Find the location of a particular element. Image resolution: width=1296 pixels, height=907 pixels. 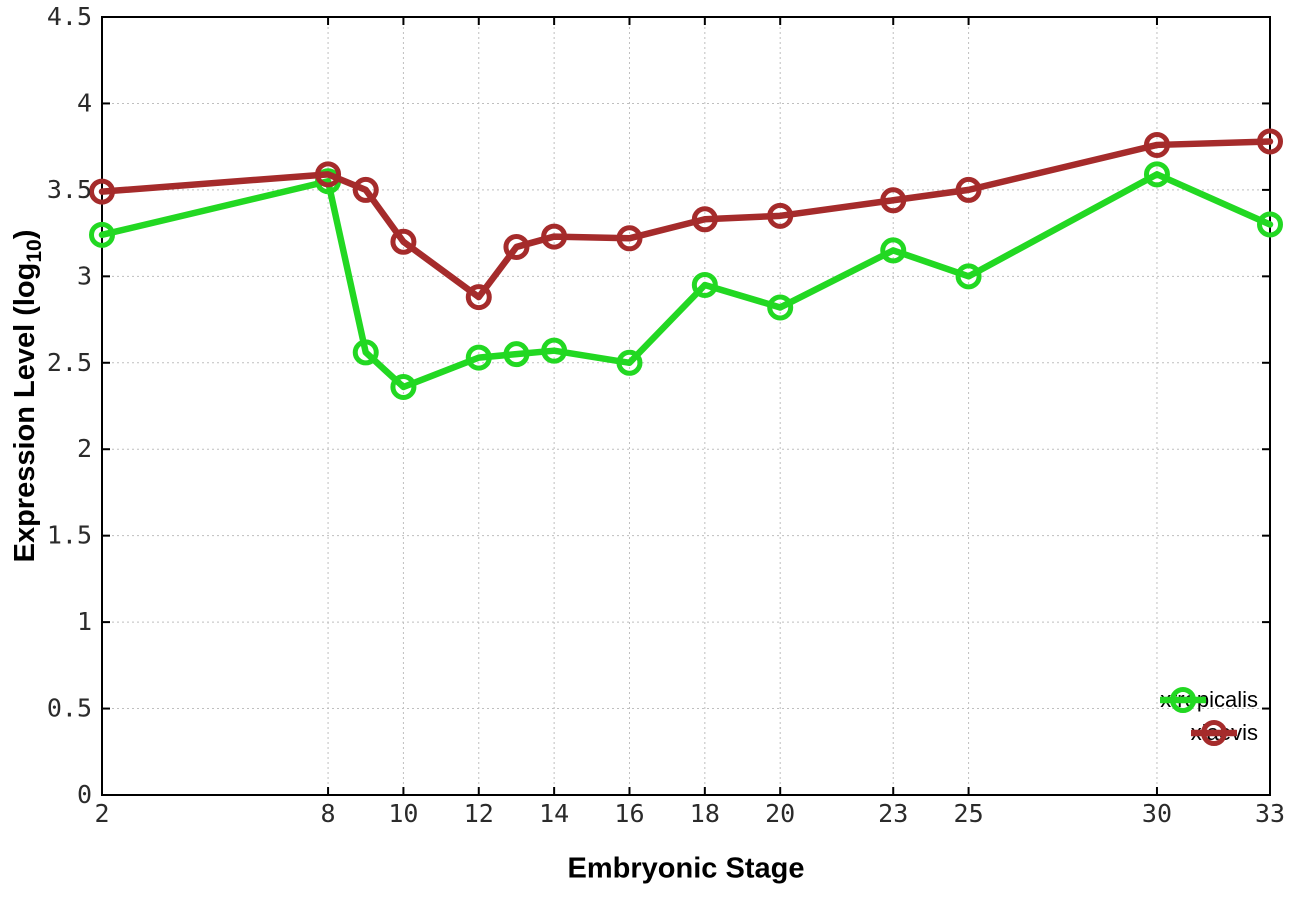

y-axis-title-text: Expression Level (log is located at coordinates (25, 412).